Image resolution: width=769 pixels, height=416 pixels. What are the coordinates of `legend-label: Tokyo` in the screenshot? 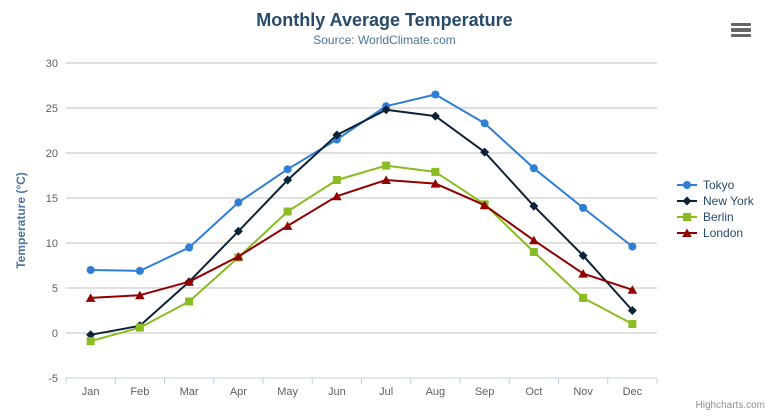 It's located at (719, 185).